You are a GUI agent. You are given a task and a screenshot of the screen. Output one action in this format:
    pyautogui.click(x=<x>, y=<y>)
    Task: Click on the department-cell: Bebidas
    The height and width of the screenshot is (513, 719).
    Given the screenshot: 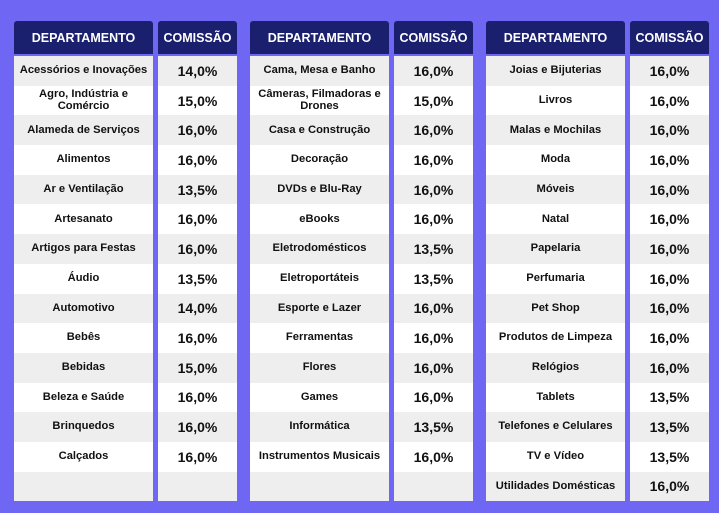 What is the action you would take?
    pyautogui.click(x=83, y=367)
    